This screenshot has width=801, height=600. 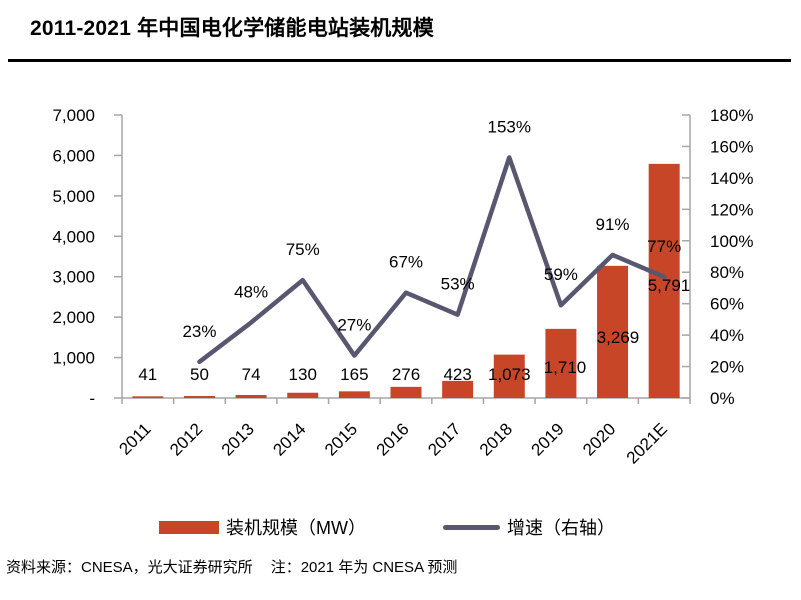 I want to click on growth-value-label: 67%, so click(x=406, y=262).